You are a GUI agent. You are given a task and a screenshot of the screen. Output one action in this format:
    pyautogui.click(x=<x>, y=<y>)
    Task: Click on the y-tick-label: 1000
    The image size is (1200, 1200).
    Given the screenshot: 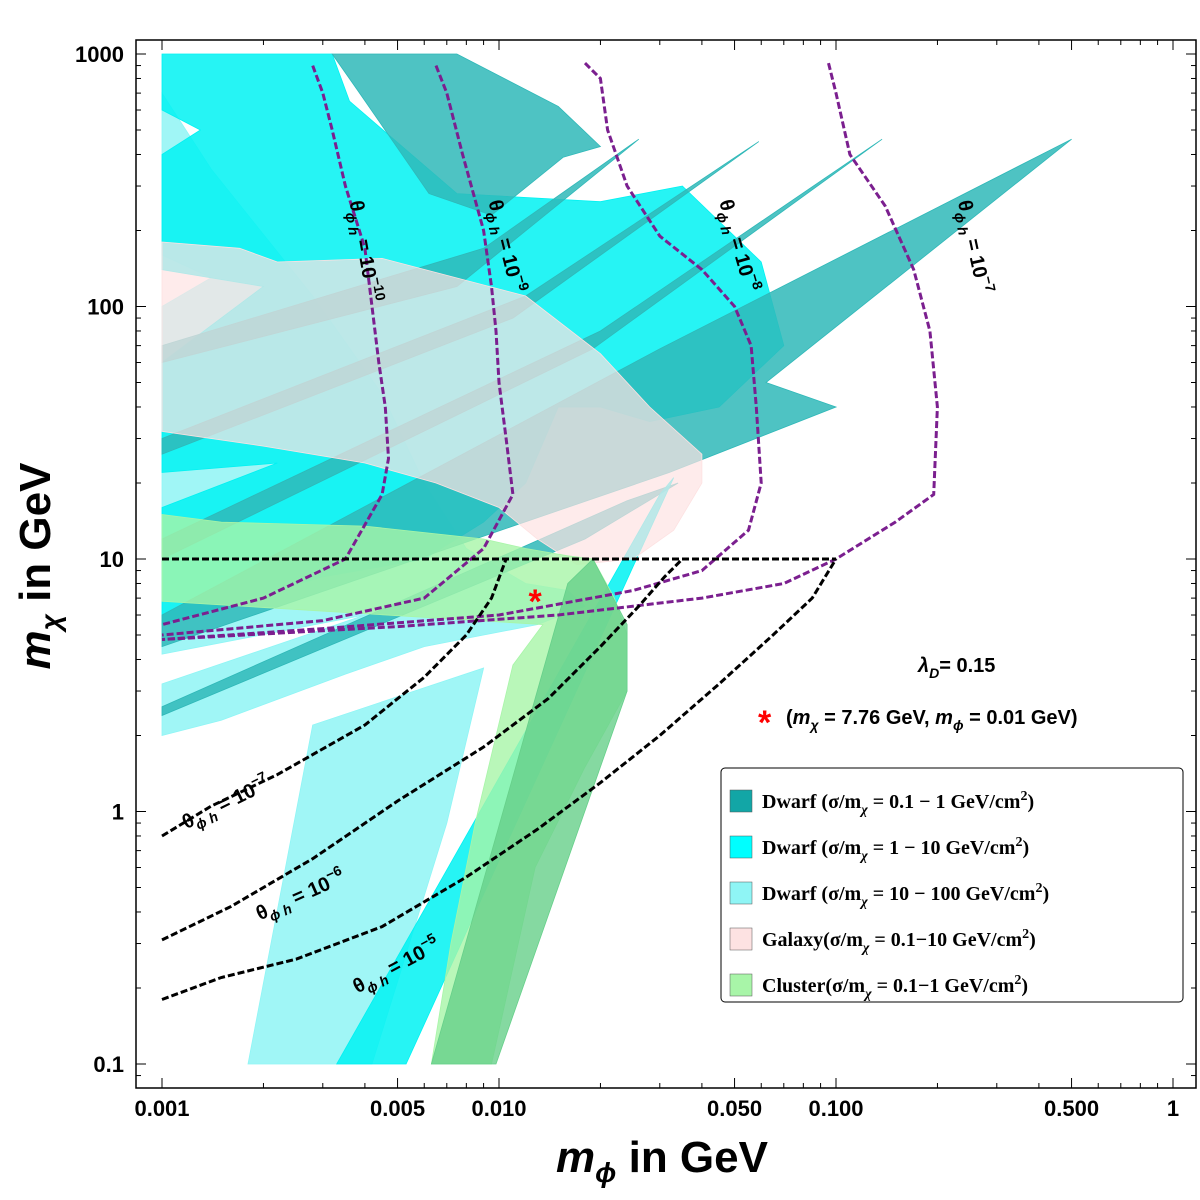 What is the action you would take?
    pyautogui.click(x=99, y=54)
    